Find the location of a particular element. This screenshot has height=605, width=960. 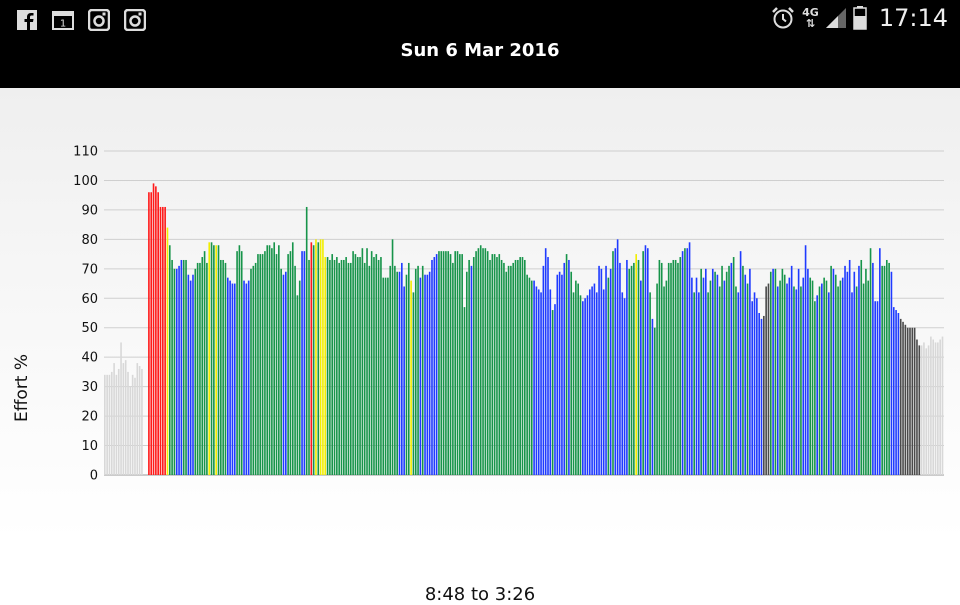

y-tick-label: 90 is located at coordinates (89, 210).